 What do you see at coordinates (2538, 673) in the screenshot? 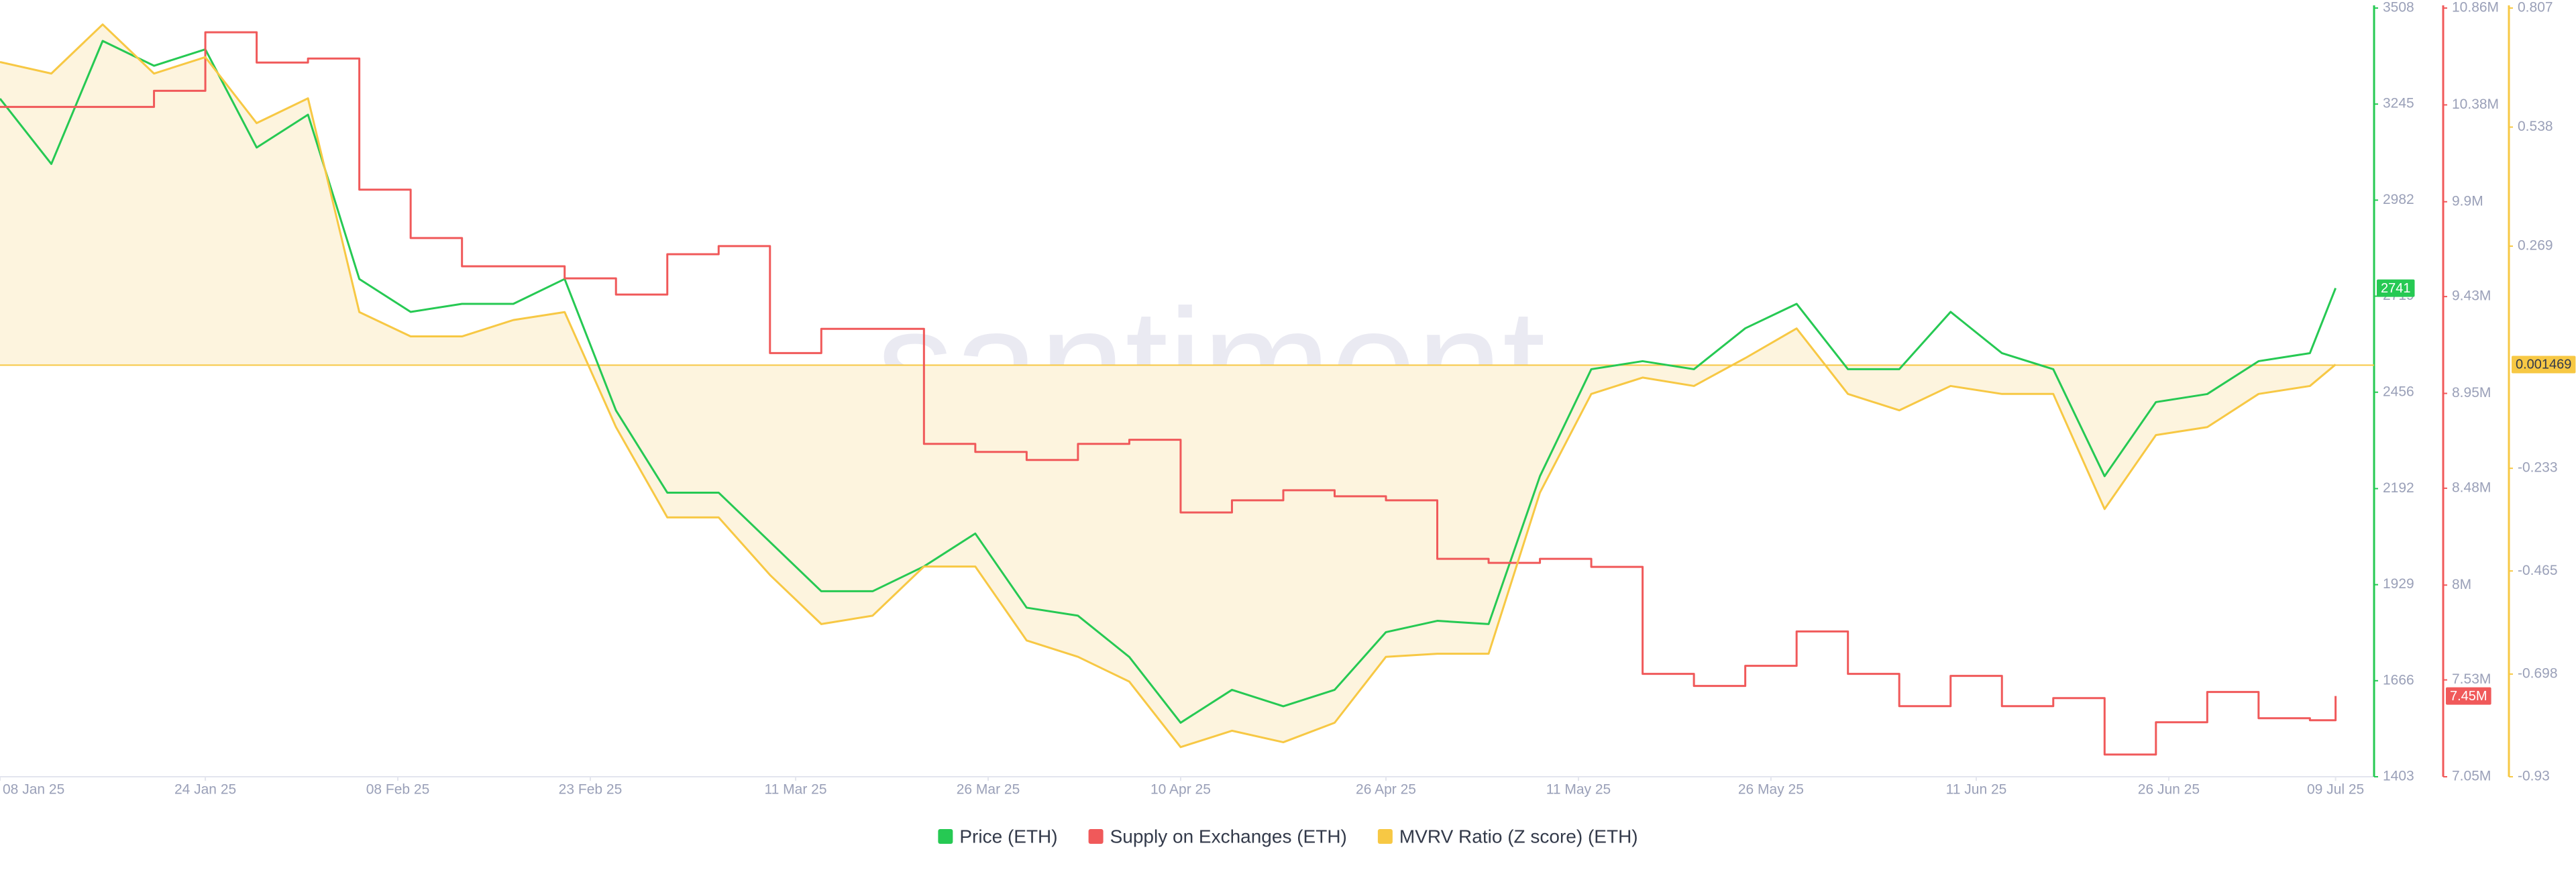
I see `y-tick-label: -0.698` at bounding box center [2538, 673].